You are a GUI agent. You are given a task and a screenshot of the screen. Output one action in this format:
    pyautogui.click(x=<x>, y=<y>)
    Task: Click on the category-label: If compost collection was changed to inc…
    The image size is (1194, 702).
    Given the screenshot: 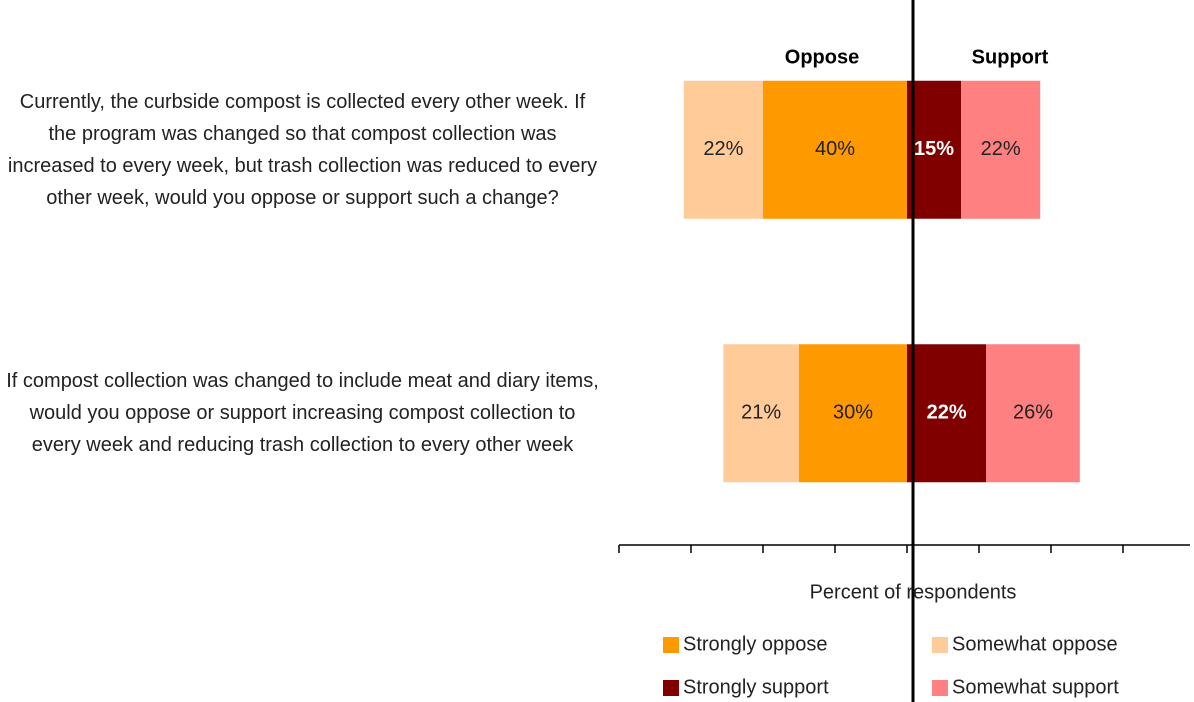 What is the action you would take?
    pyautogui.click(x=302, y=413)
    